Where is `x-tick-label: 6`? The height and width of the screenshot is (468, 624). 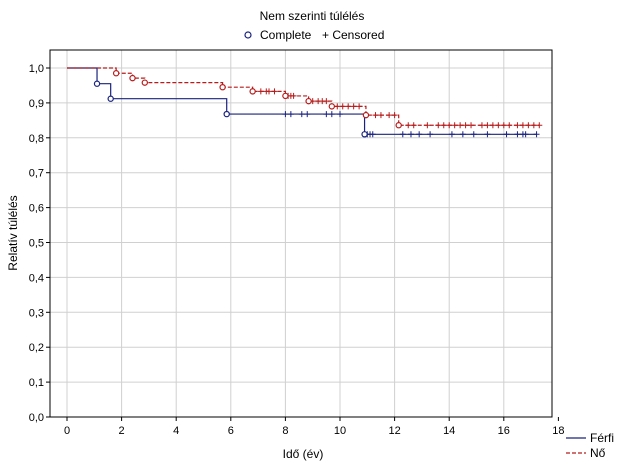 x-tick-label: 6 is located at coordinates (231, 431).